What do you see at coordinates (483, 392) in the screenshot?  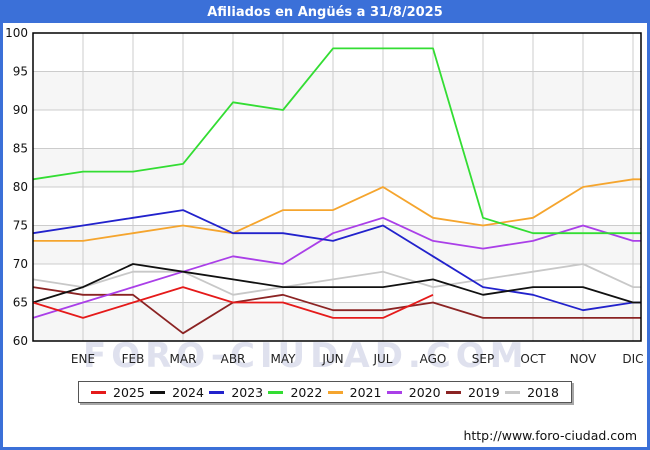 I see `legend-label: 2019` at bounding box center [483, 392].